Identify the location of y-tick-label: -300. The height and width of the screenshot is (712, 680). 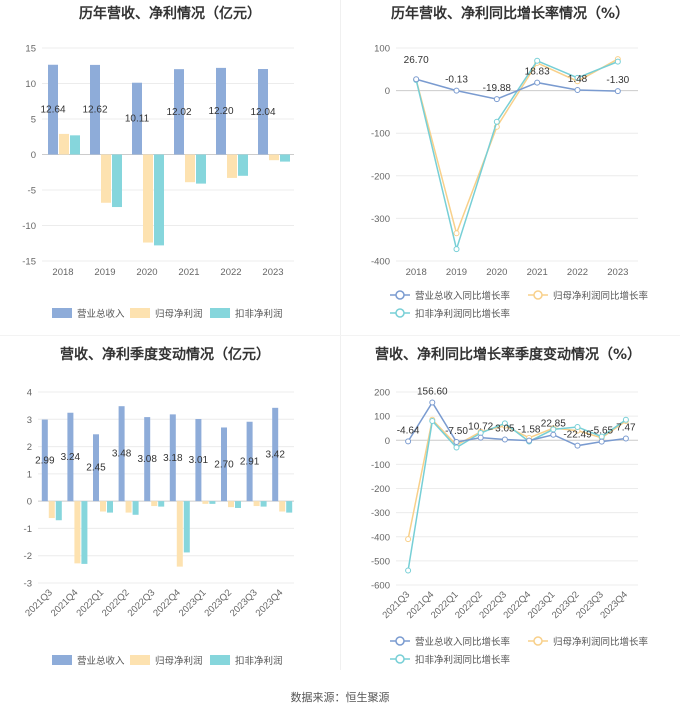
(380, 513).